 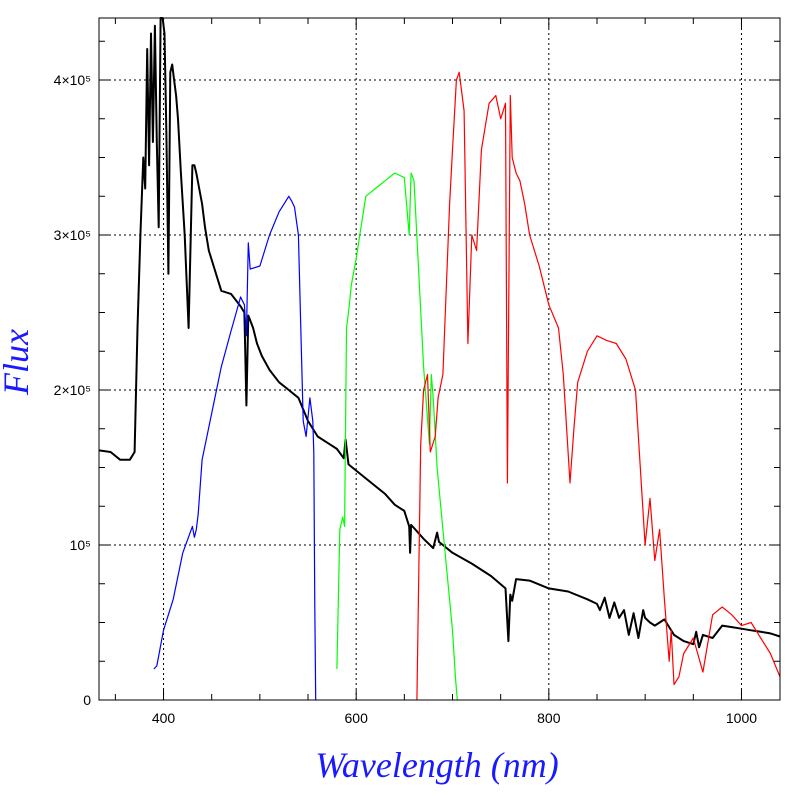 What do you see at coordinates (357, 718) in the screenshot?
I see `x-tick-label: 600` at bounding box center [357, 718].